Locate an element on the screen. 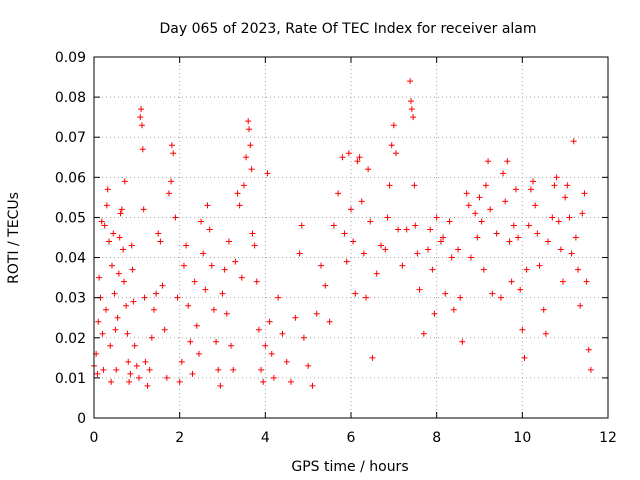 This screenshot has width=640, height=480. x-tick-label: 4 is located at coordinates (265, 438).